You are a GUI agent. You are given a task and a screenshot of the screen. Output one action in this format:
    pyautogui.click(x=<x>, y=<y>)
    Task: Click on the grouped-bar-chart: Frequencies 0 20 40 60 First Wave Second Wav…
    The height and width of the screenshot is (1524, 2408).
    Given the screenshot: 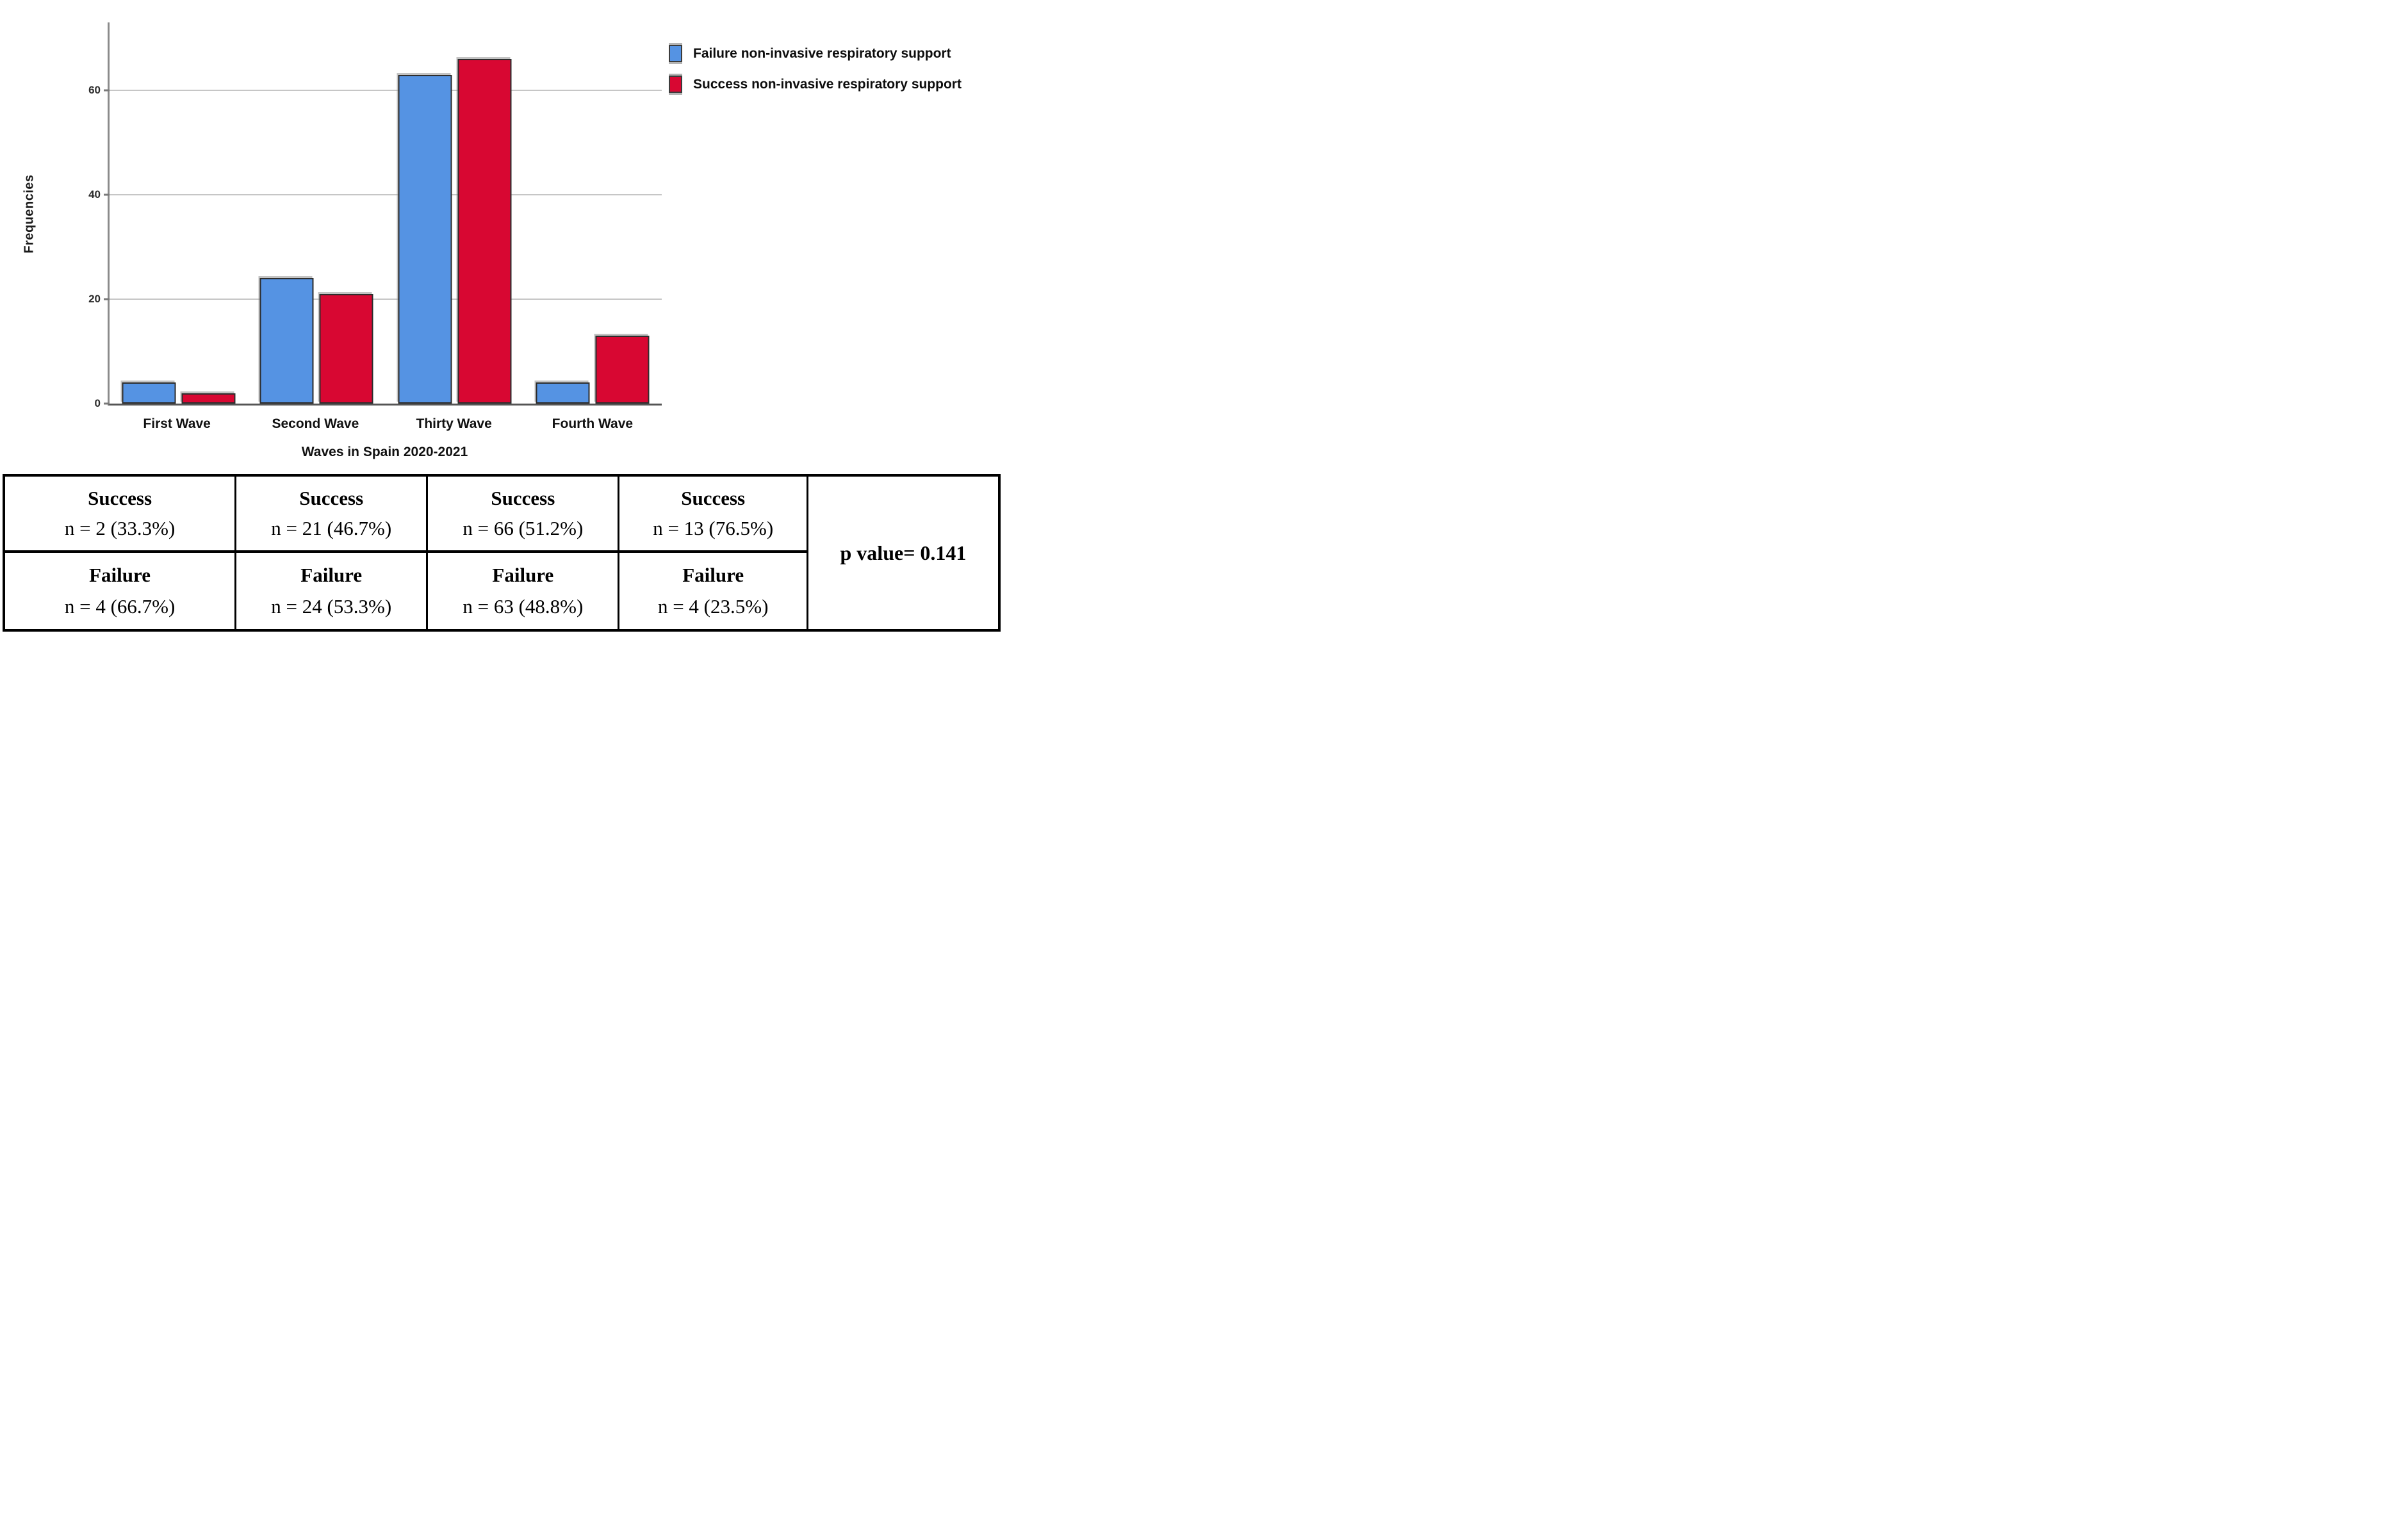 What is the action you would take?
    pyautogui.click(x=501, y=234)
    